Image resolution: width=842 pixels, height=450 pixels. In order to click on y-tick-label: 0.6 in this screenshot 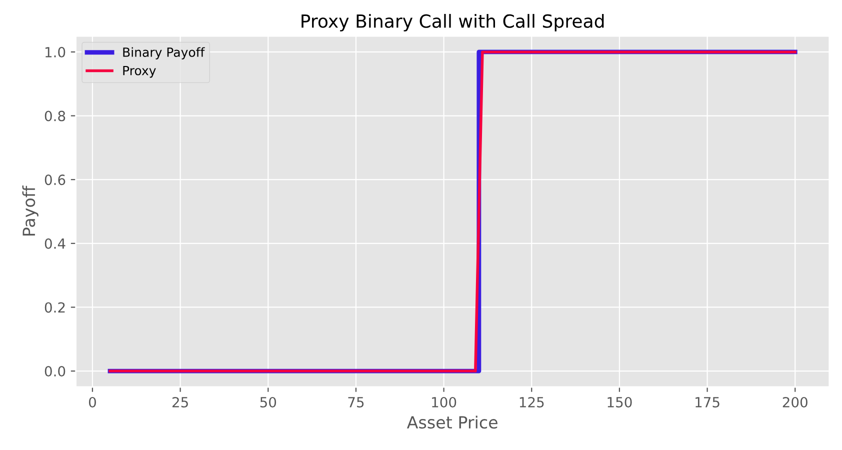, I will do `click(55, 180)`.